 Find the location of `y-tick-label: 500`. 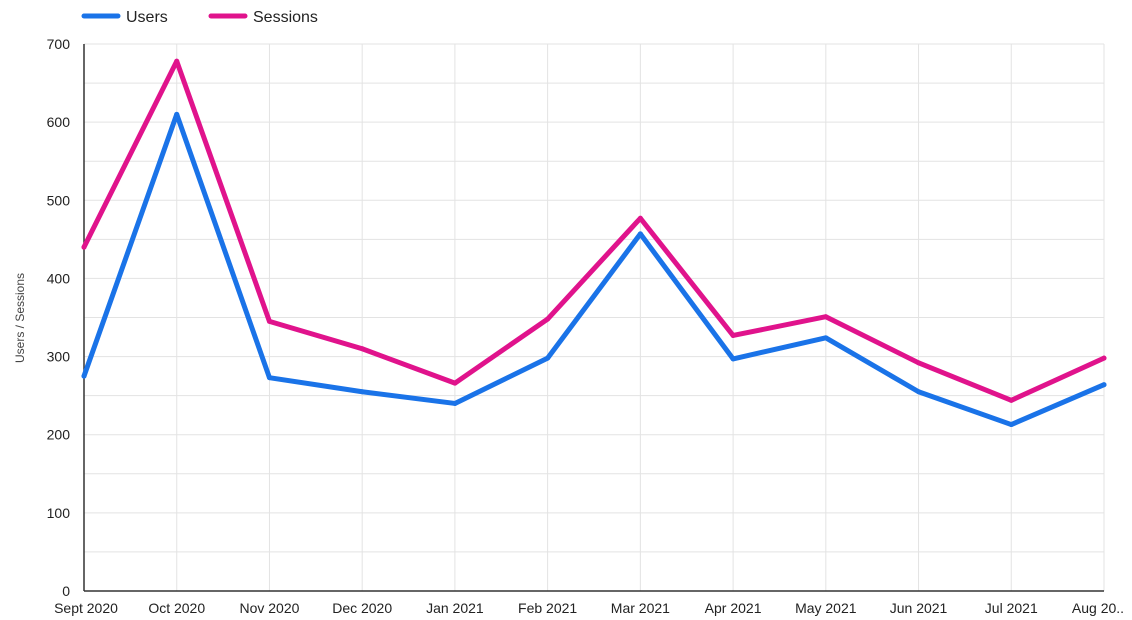

y-tick-label: 500 is located at coordinates (59, 200).